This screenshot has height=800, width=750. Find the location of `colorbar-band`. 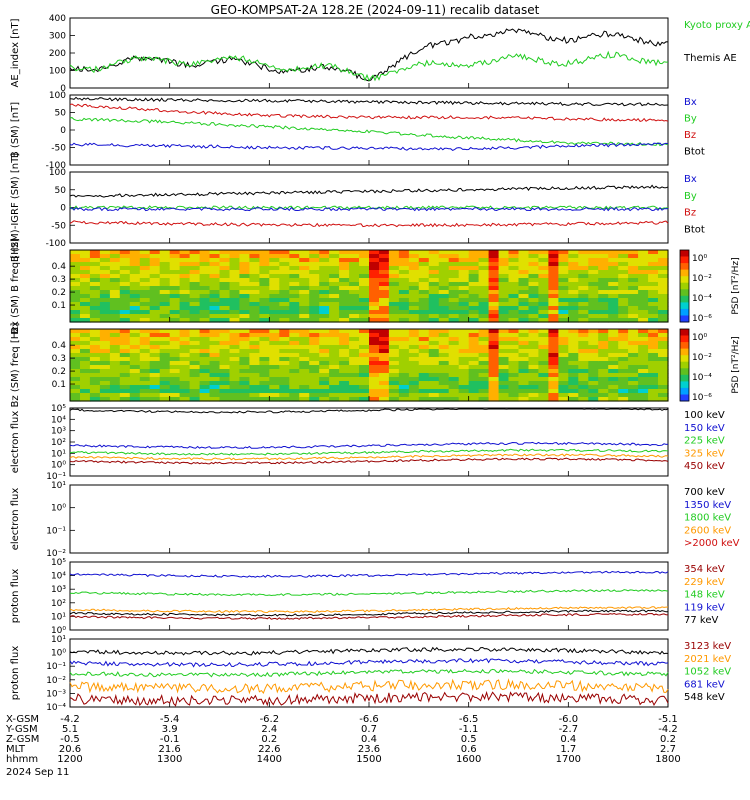

colorbar-band is located at coordinates (684, 378).